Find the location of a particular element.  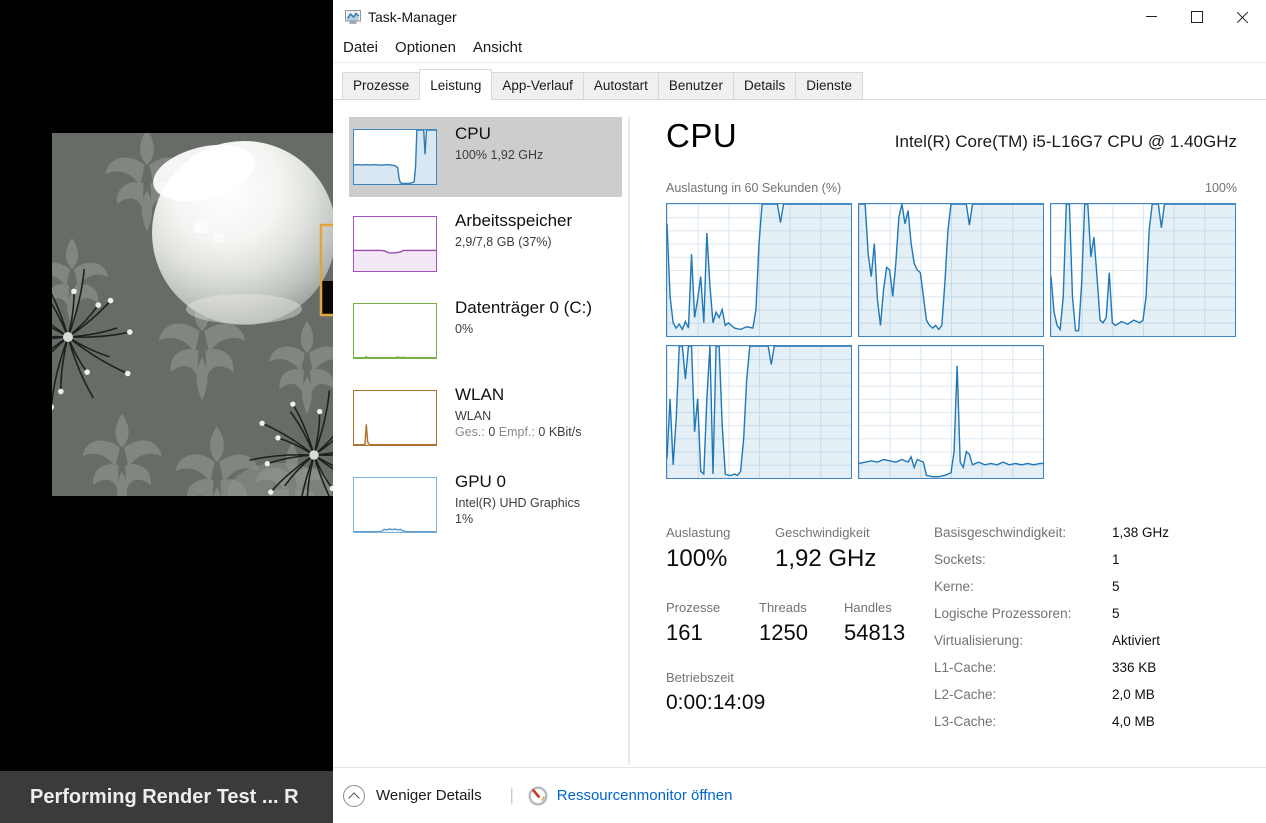

detail-row: Basisgeschwindigkeit: 1,38 GHz is located at coordinates (1052, 532).